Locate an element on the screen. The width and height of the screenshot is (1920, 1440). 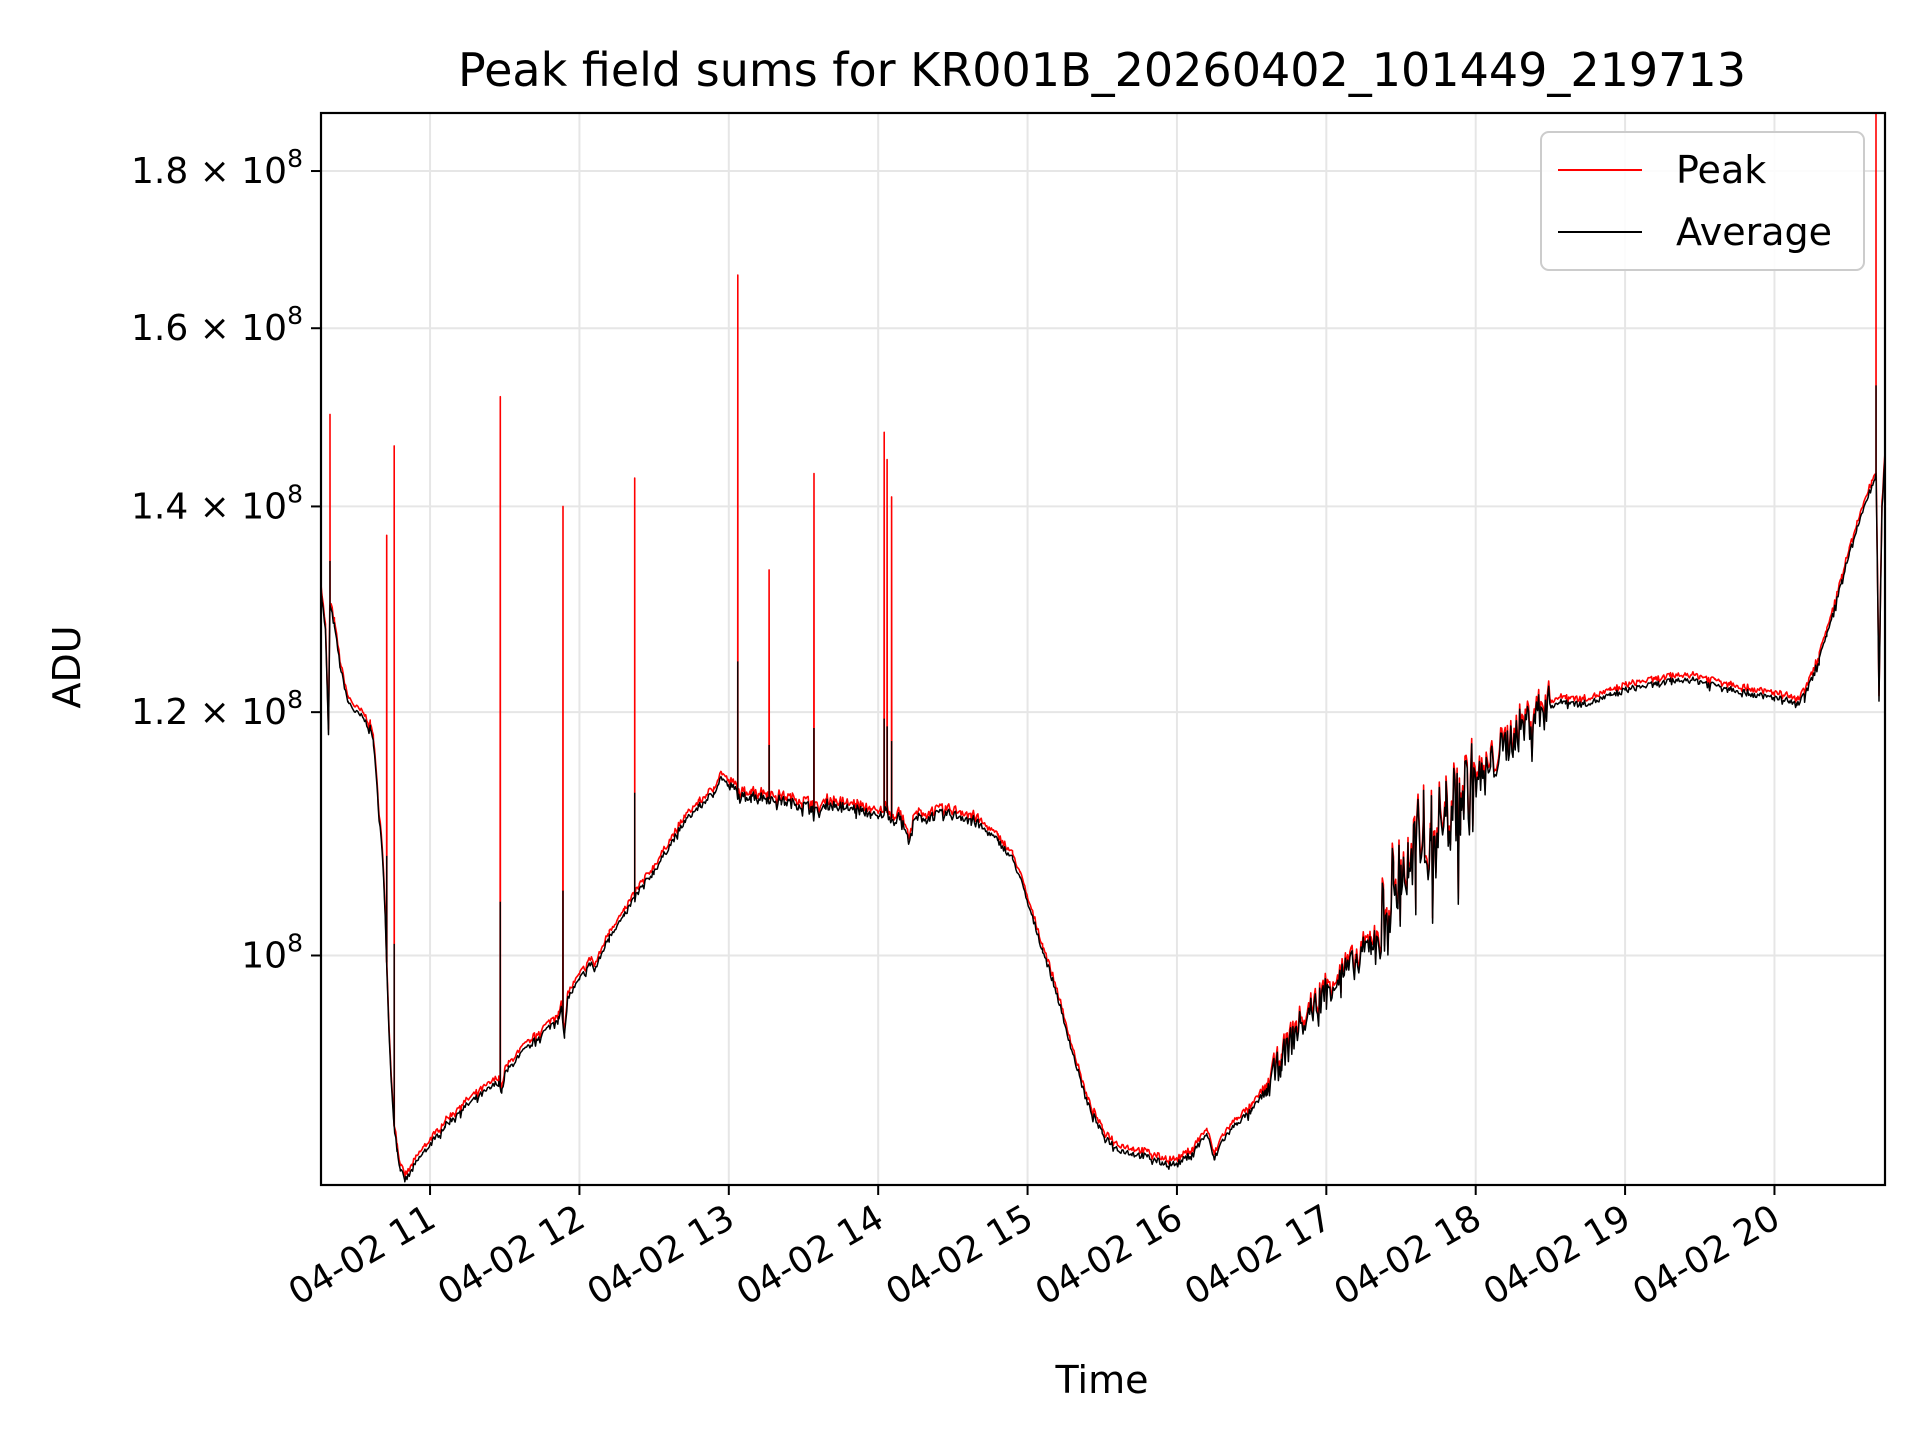
legend-peak-label: Peak is located at coordinates (1721, 170).